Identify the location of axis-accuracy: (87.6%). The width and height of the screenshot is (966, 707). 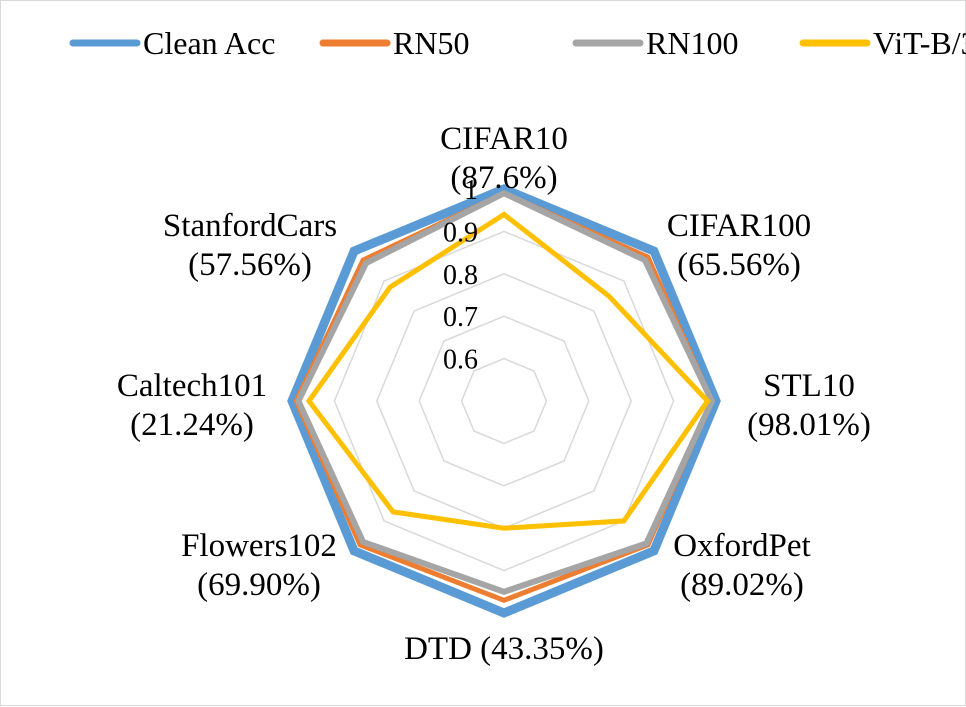
(503, 178).